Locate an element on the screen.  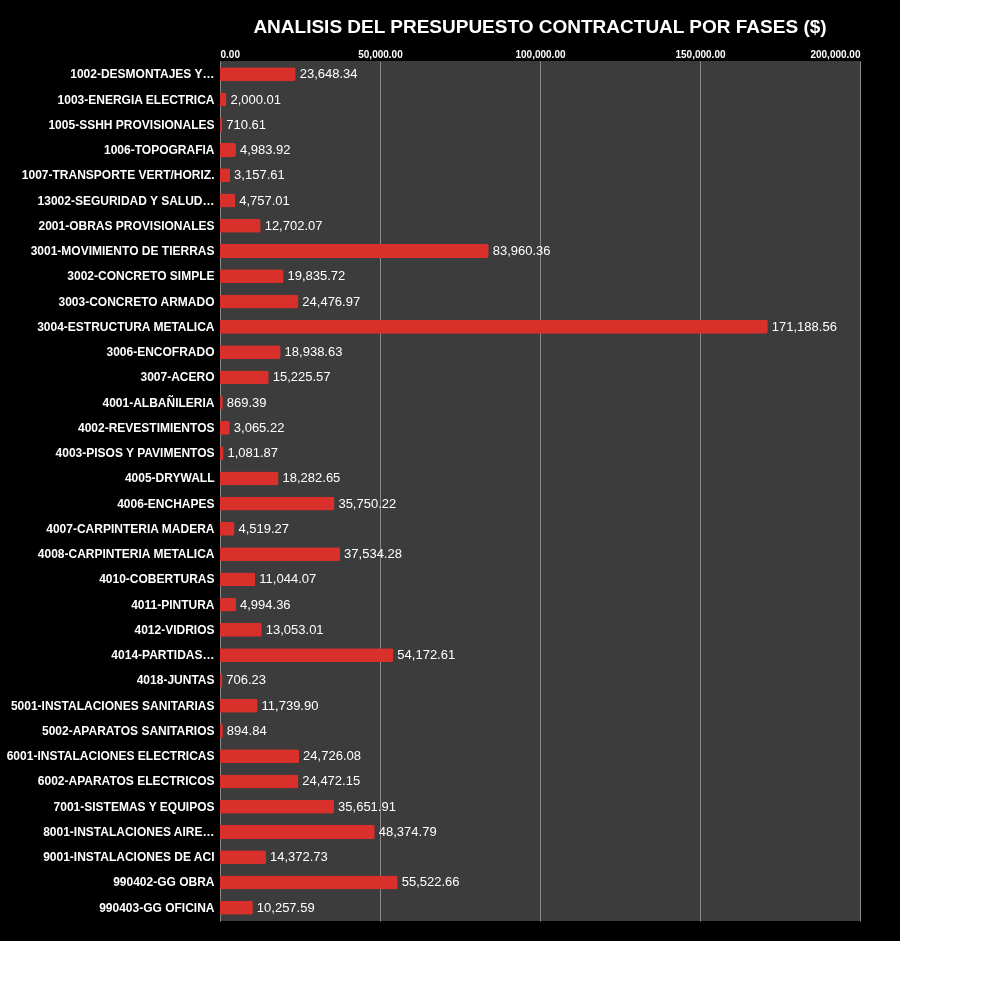
data-label: 2,000.01 is located at coordinates (256, 99).